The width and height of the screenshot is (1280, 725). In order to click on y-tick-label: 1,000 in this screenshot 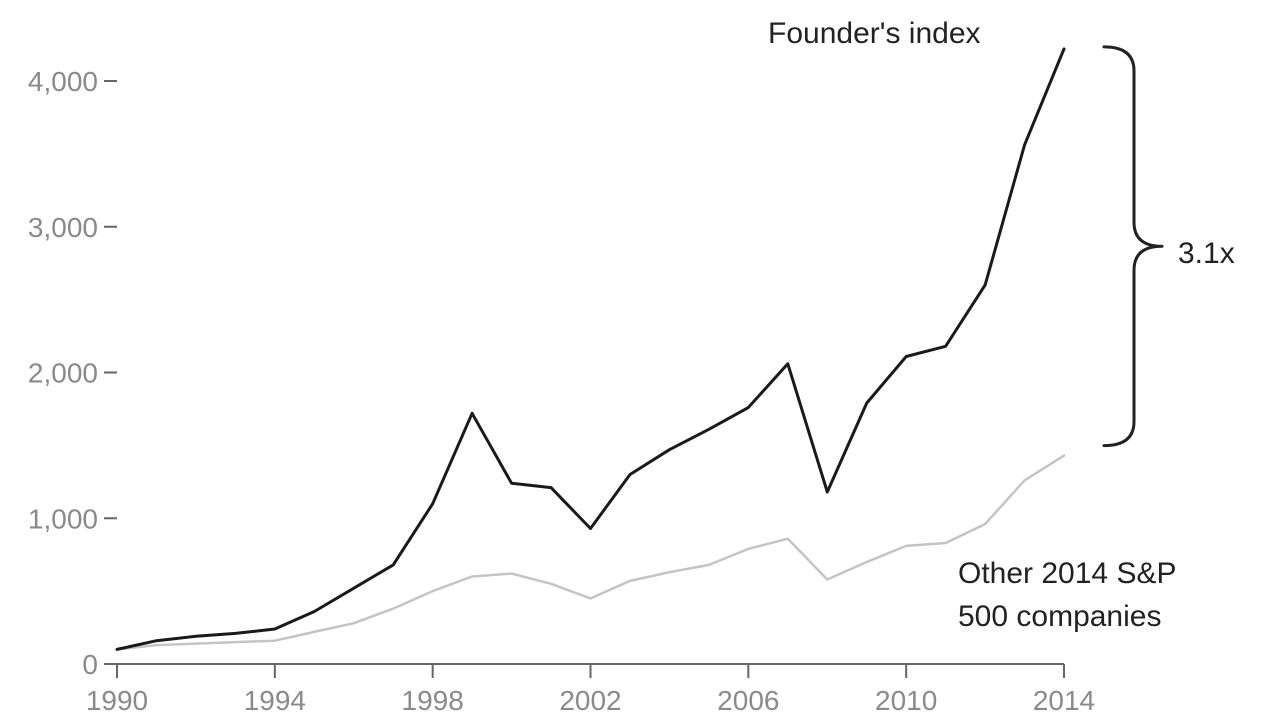, I will do `click(63, 518)`.